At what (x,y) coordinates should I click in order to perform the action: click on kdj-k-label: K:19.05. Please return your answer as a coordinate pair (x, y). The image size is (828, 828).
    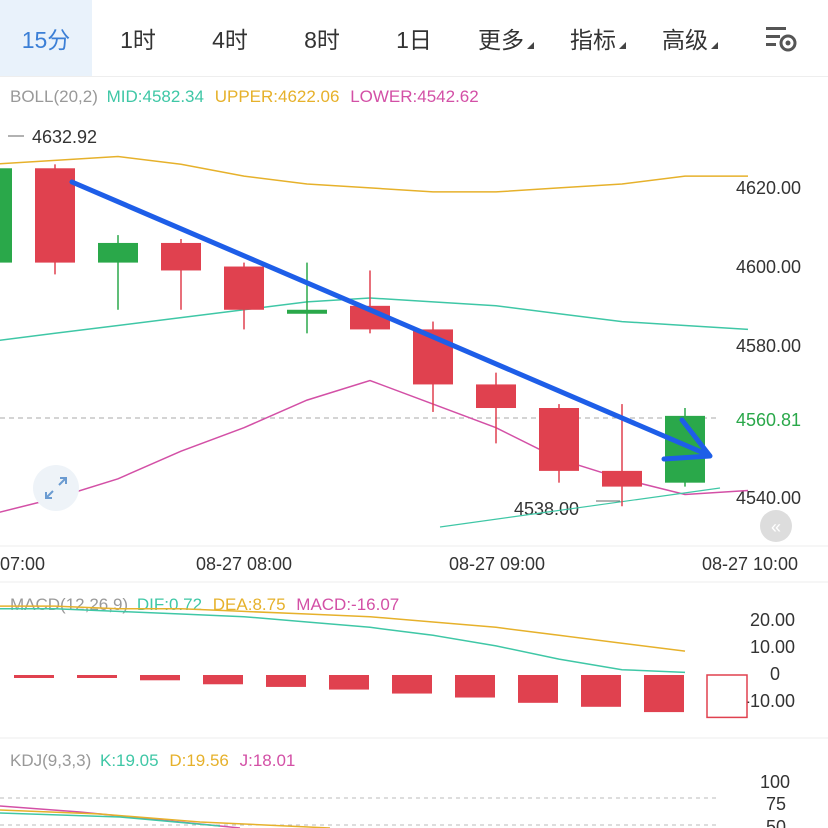
    Looking at the image, I should click on (129, 760).